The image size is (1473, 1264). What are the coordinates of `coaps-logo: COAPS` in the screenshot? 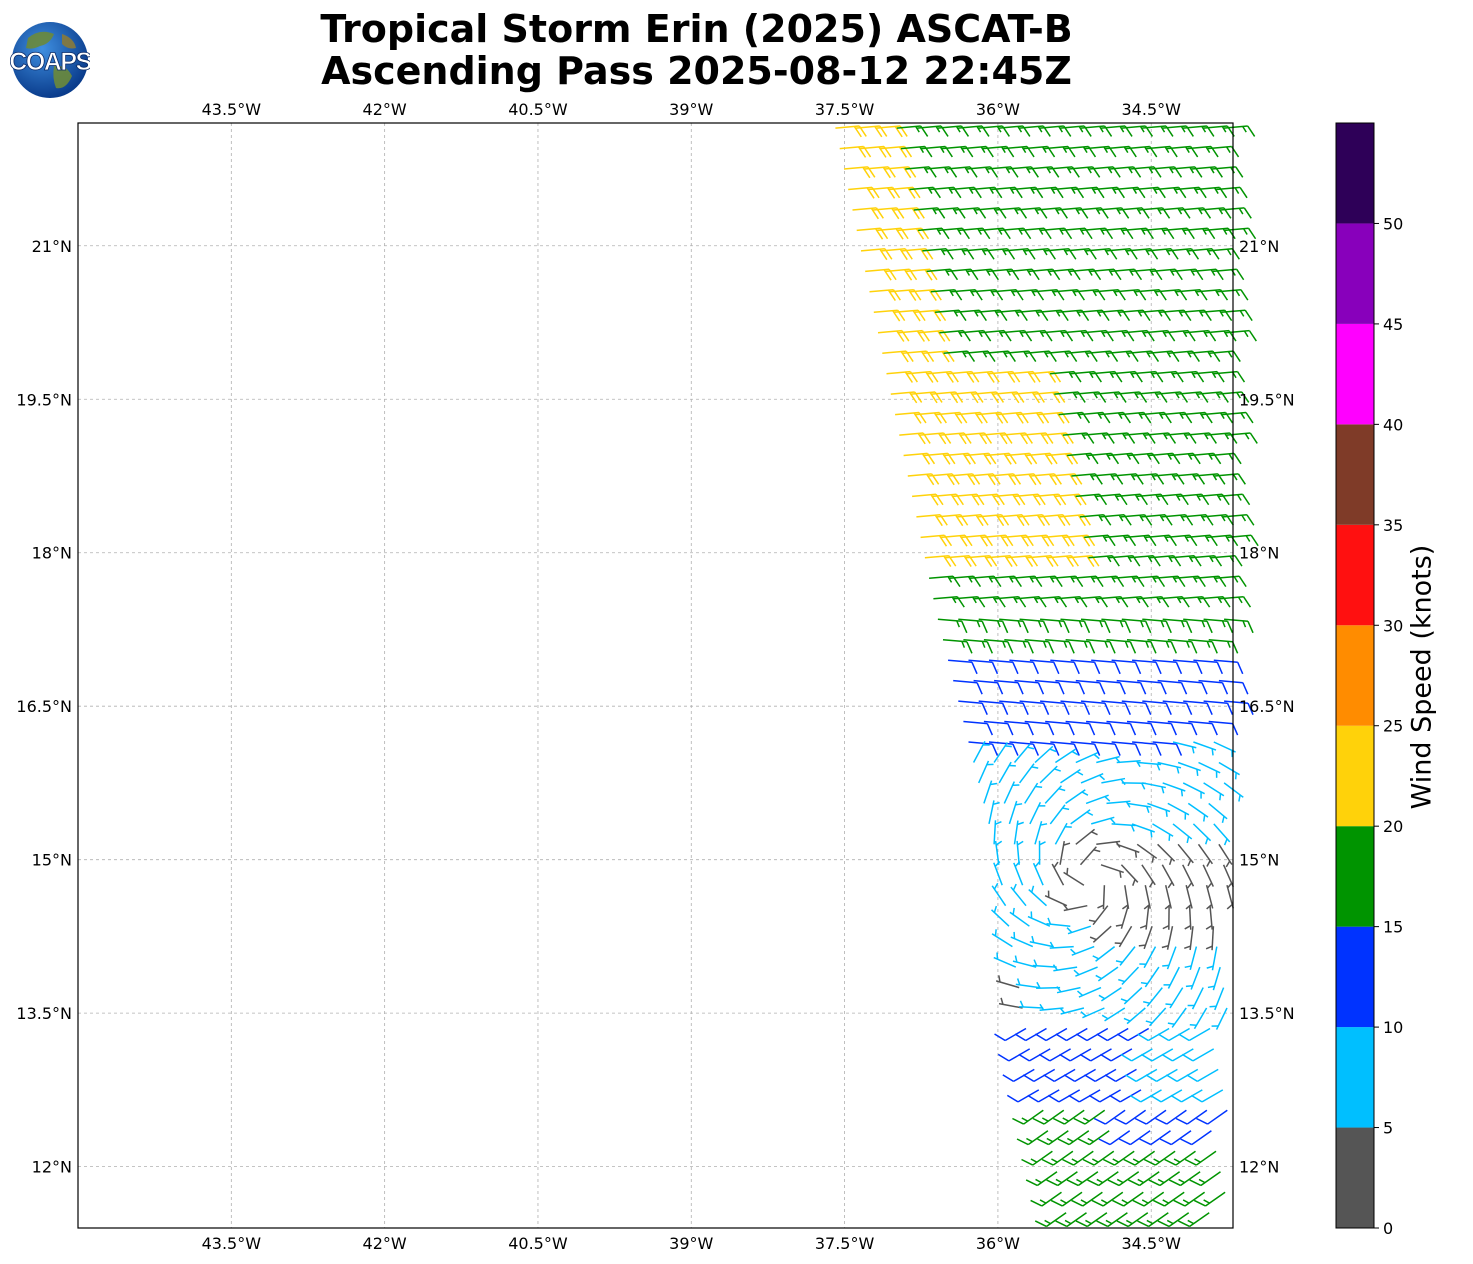 It's located at (50, 60).